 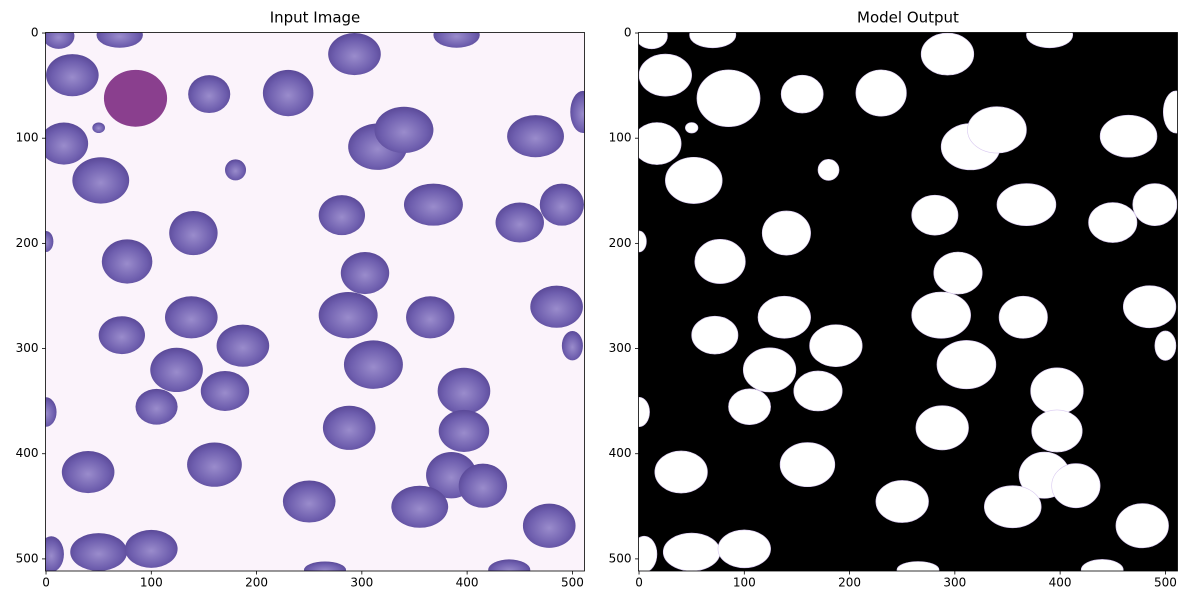 What do you see at coordinates (620, 348) in the screenshot?
I see `y-tick-label: 300` at bounding box center [620, 348].